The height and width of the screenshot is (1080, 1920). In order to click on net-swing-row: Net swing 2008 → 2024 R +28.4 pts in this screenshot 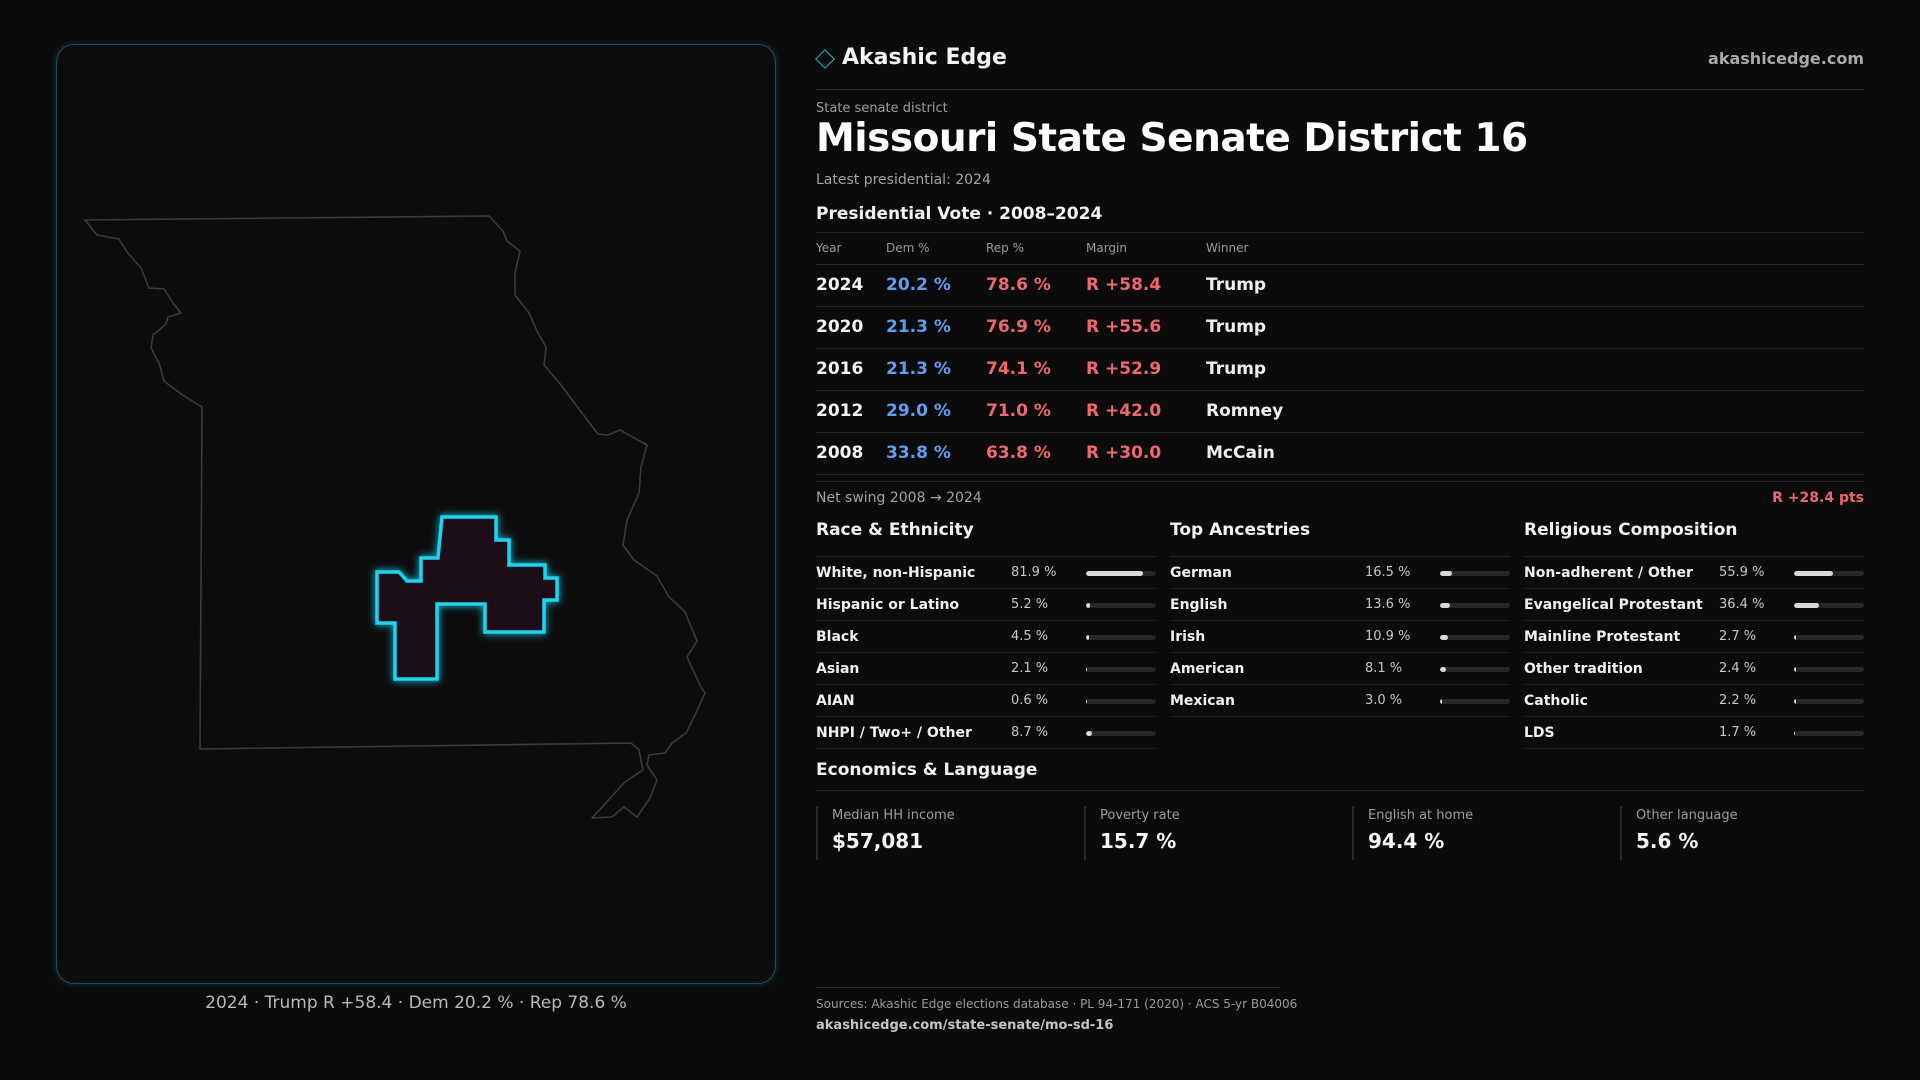, I will do `click(1340, 496)`.